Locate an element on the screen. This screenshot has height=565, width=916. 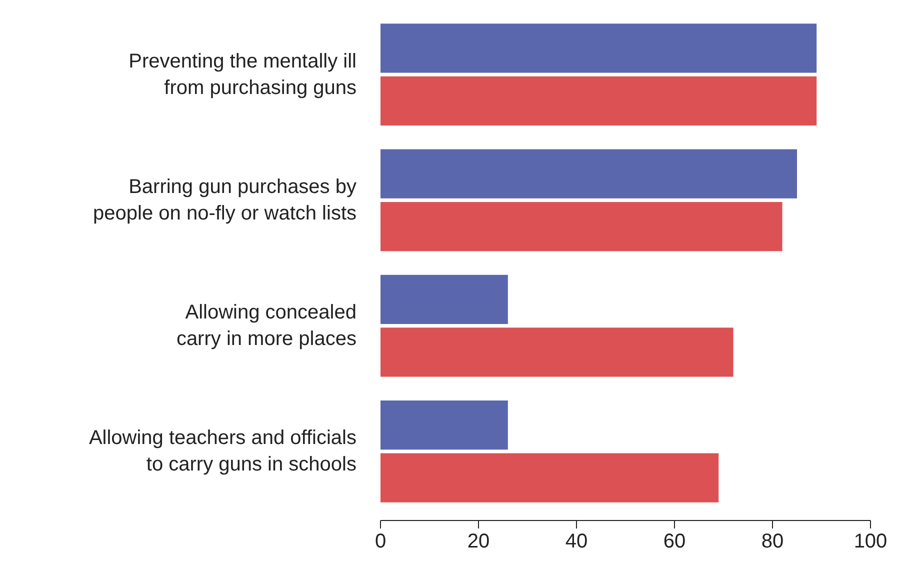
x-tick-label: 100 is located at coordinates (871, 541).